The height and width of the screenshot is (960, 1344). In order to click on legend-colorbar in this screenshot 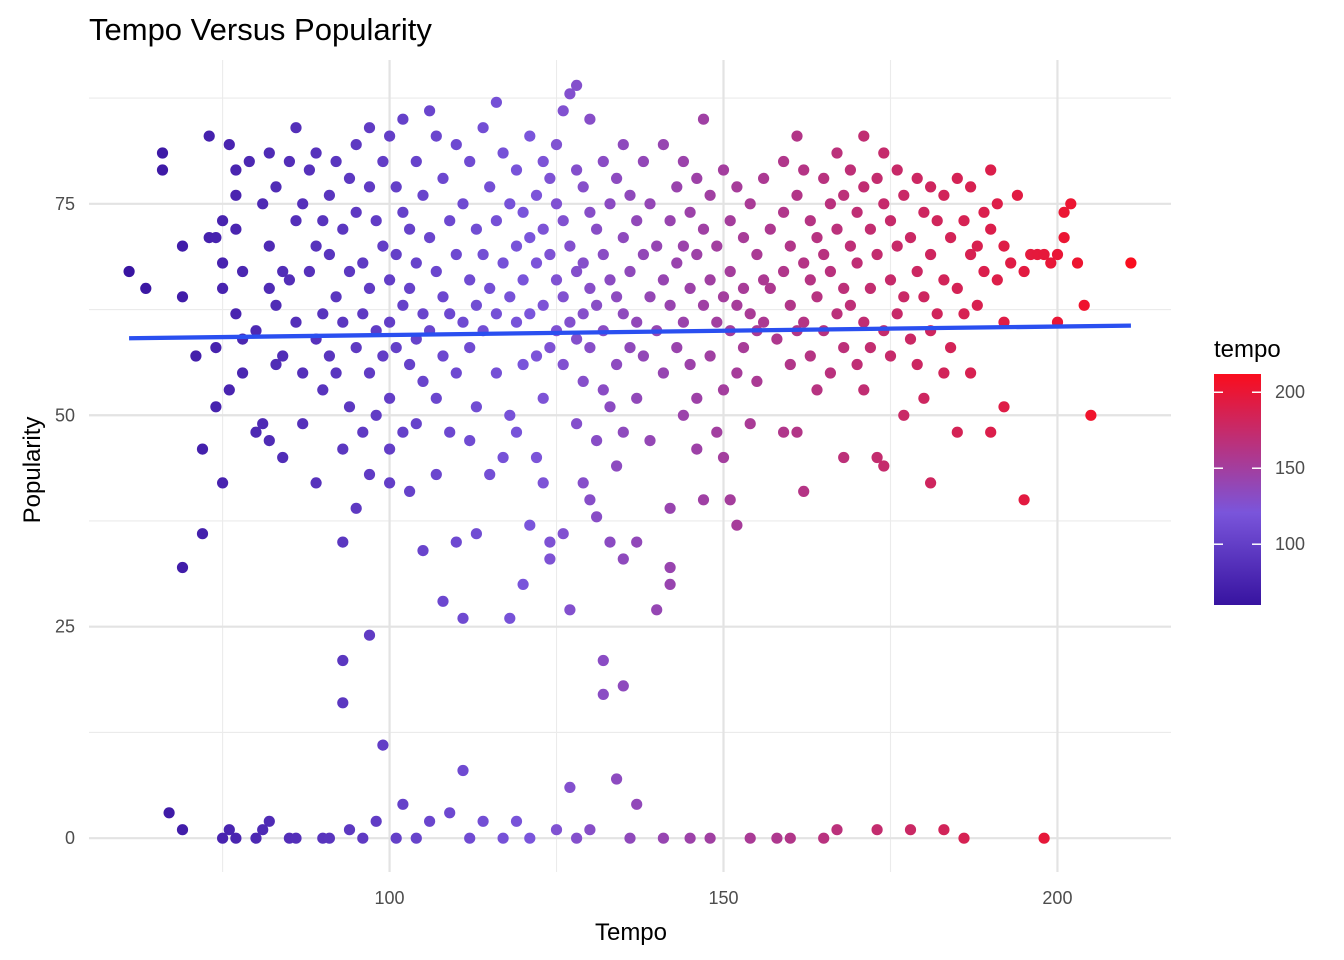, I will do `click(1237, 489)`.